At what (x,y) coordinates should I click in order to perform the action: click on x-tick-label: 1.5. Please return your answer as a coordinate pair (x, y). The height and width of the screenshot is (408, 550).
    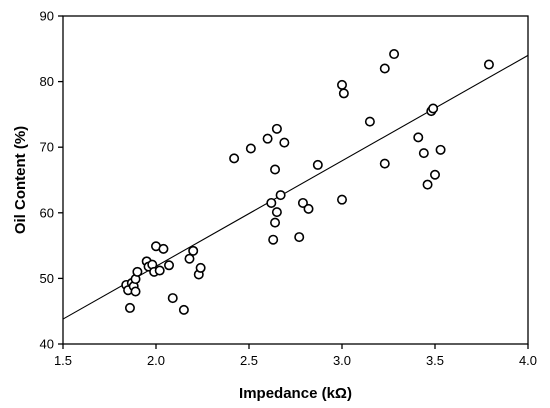
    Looking at the image, I should click on (63, 360).